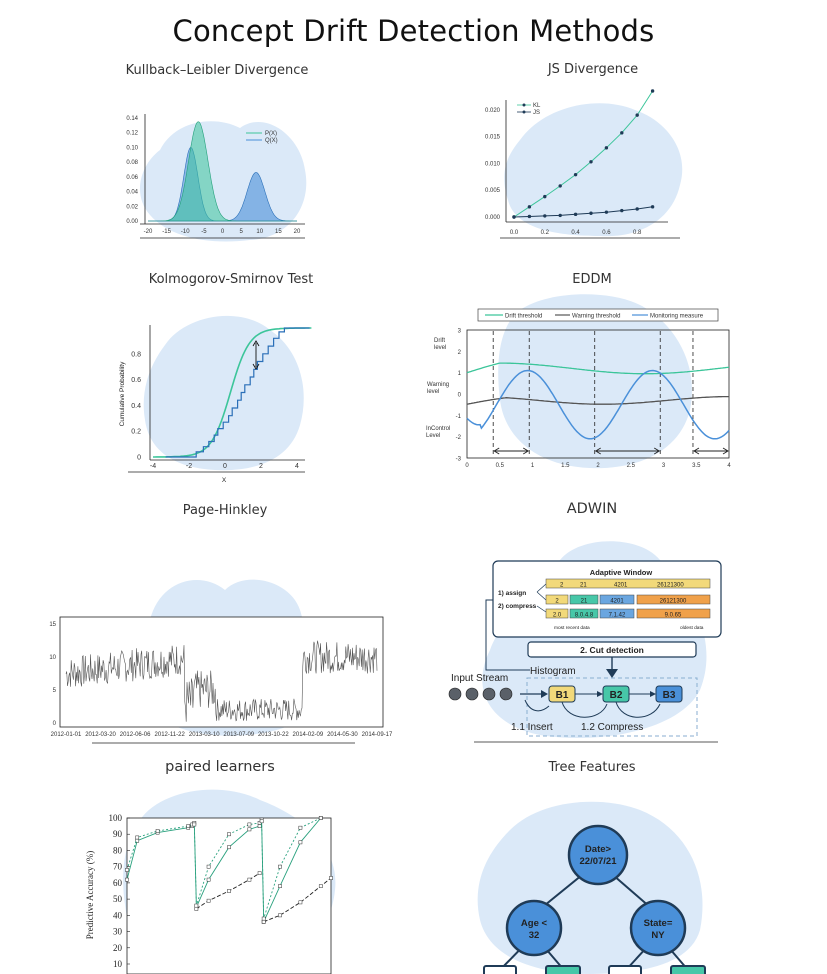 This screenshot has width=827, height=974. I want to click on paired-y-label: Predictive Accuracy (%), so click(90, 895).